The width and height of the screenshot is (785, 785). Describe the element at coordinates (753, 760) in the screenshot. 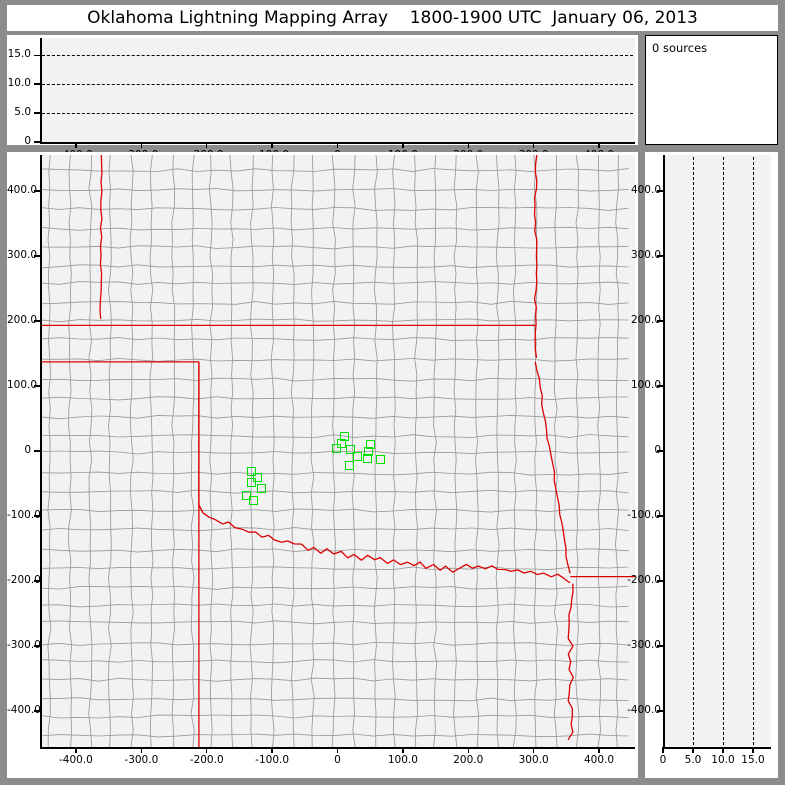

I see `x-tick-label: 15.0` at that location.